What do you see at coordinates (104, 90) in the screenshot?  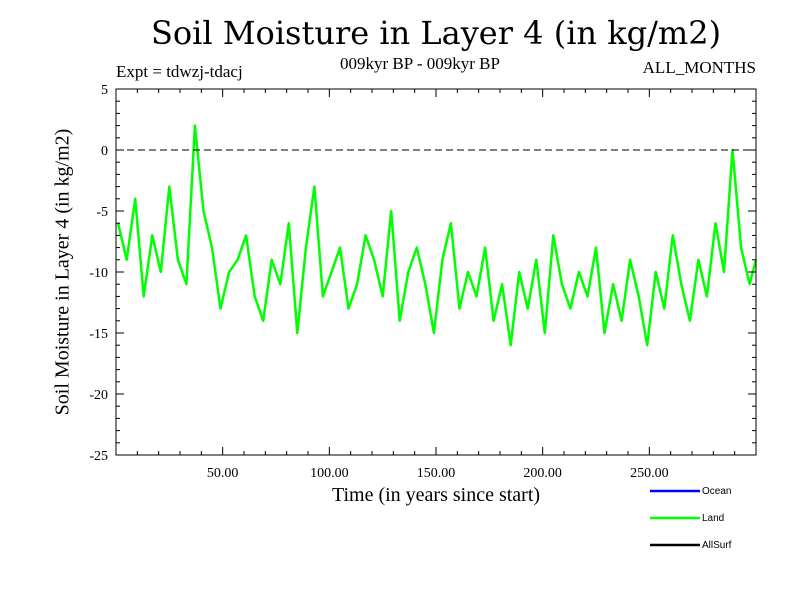 I see `y-tick-label: 5` at bounding box center [104, 90].